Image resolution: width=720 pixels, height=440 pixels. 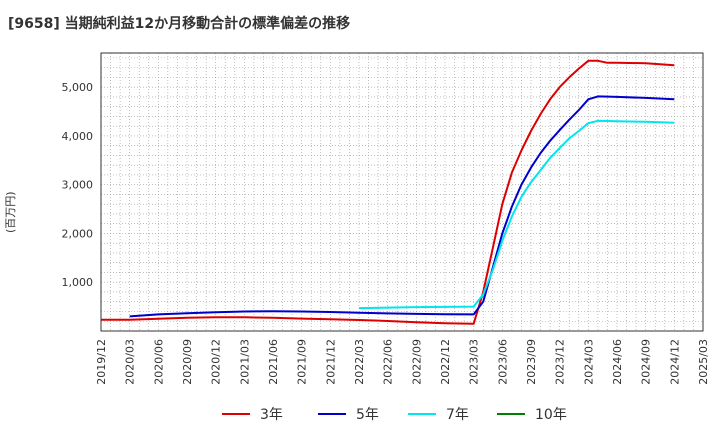 What do you see at coordinates (78, 233) in the screenshot?
I see `y-tick-label: 2,000` at bounding box center [78, 233].